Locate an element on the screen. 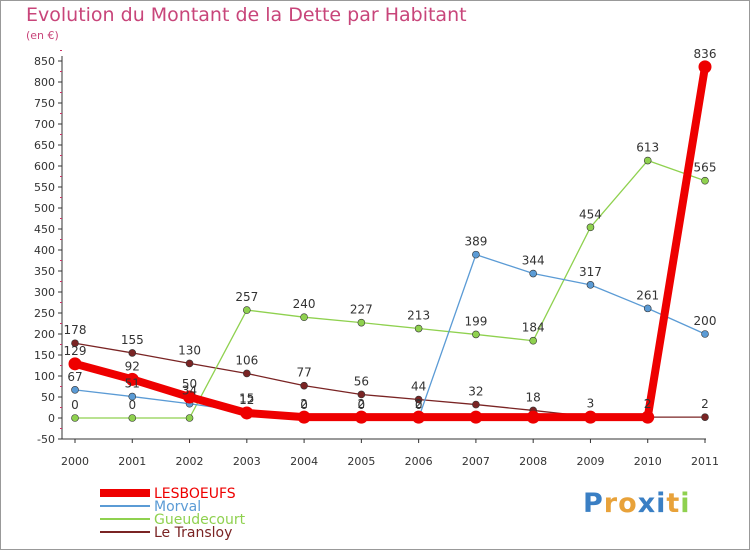 This screenshot has height=550, width=750. x-tick-label: 2003 is located at coordinates (247, 461).